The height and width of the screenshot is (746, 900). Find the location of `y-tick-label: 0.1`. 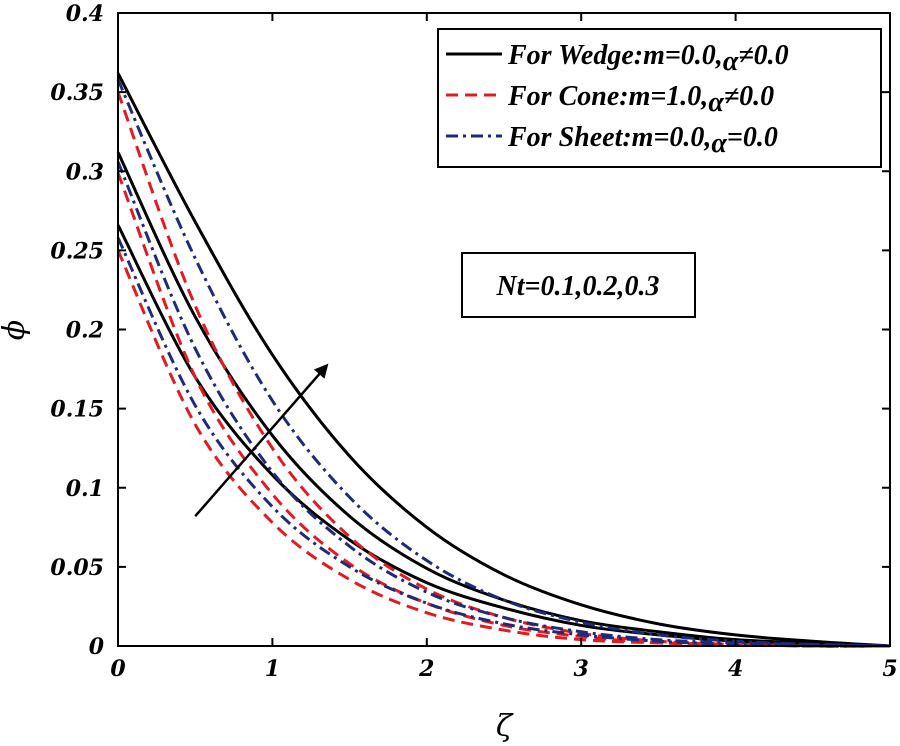

y-tick-label: 0.1 is located at coordinates (85, 489).